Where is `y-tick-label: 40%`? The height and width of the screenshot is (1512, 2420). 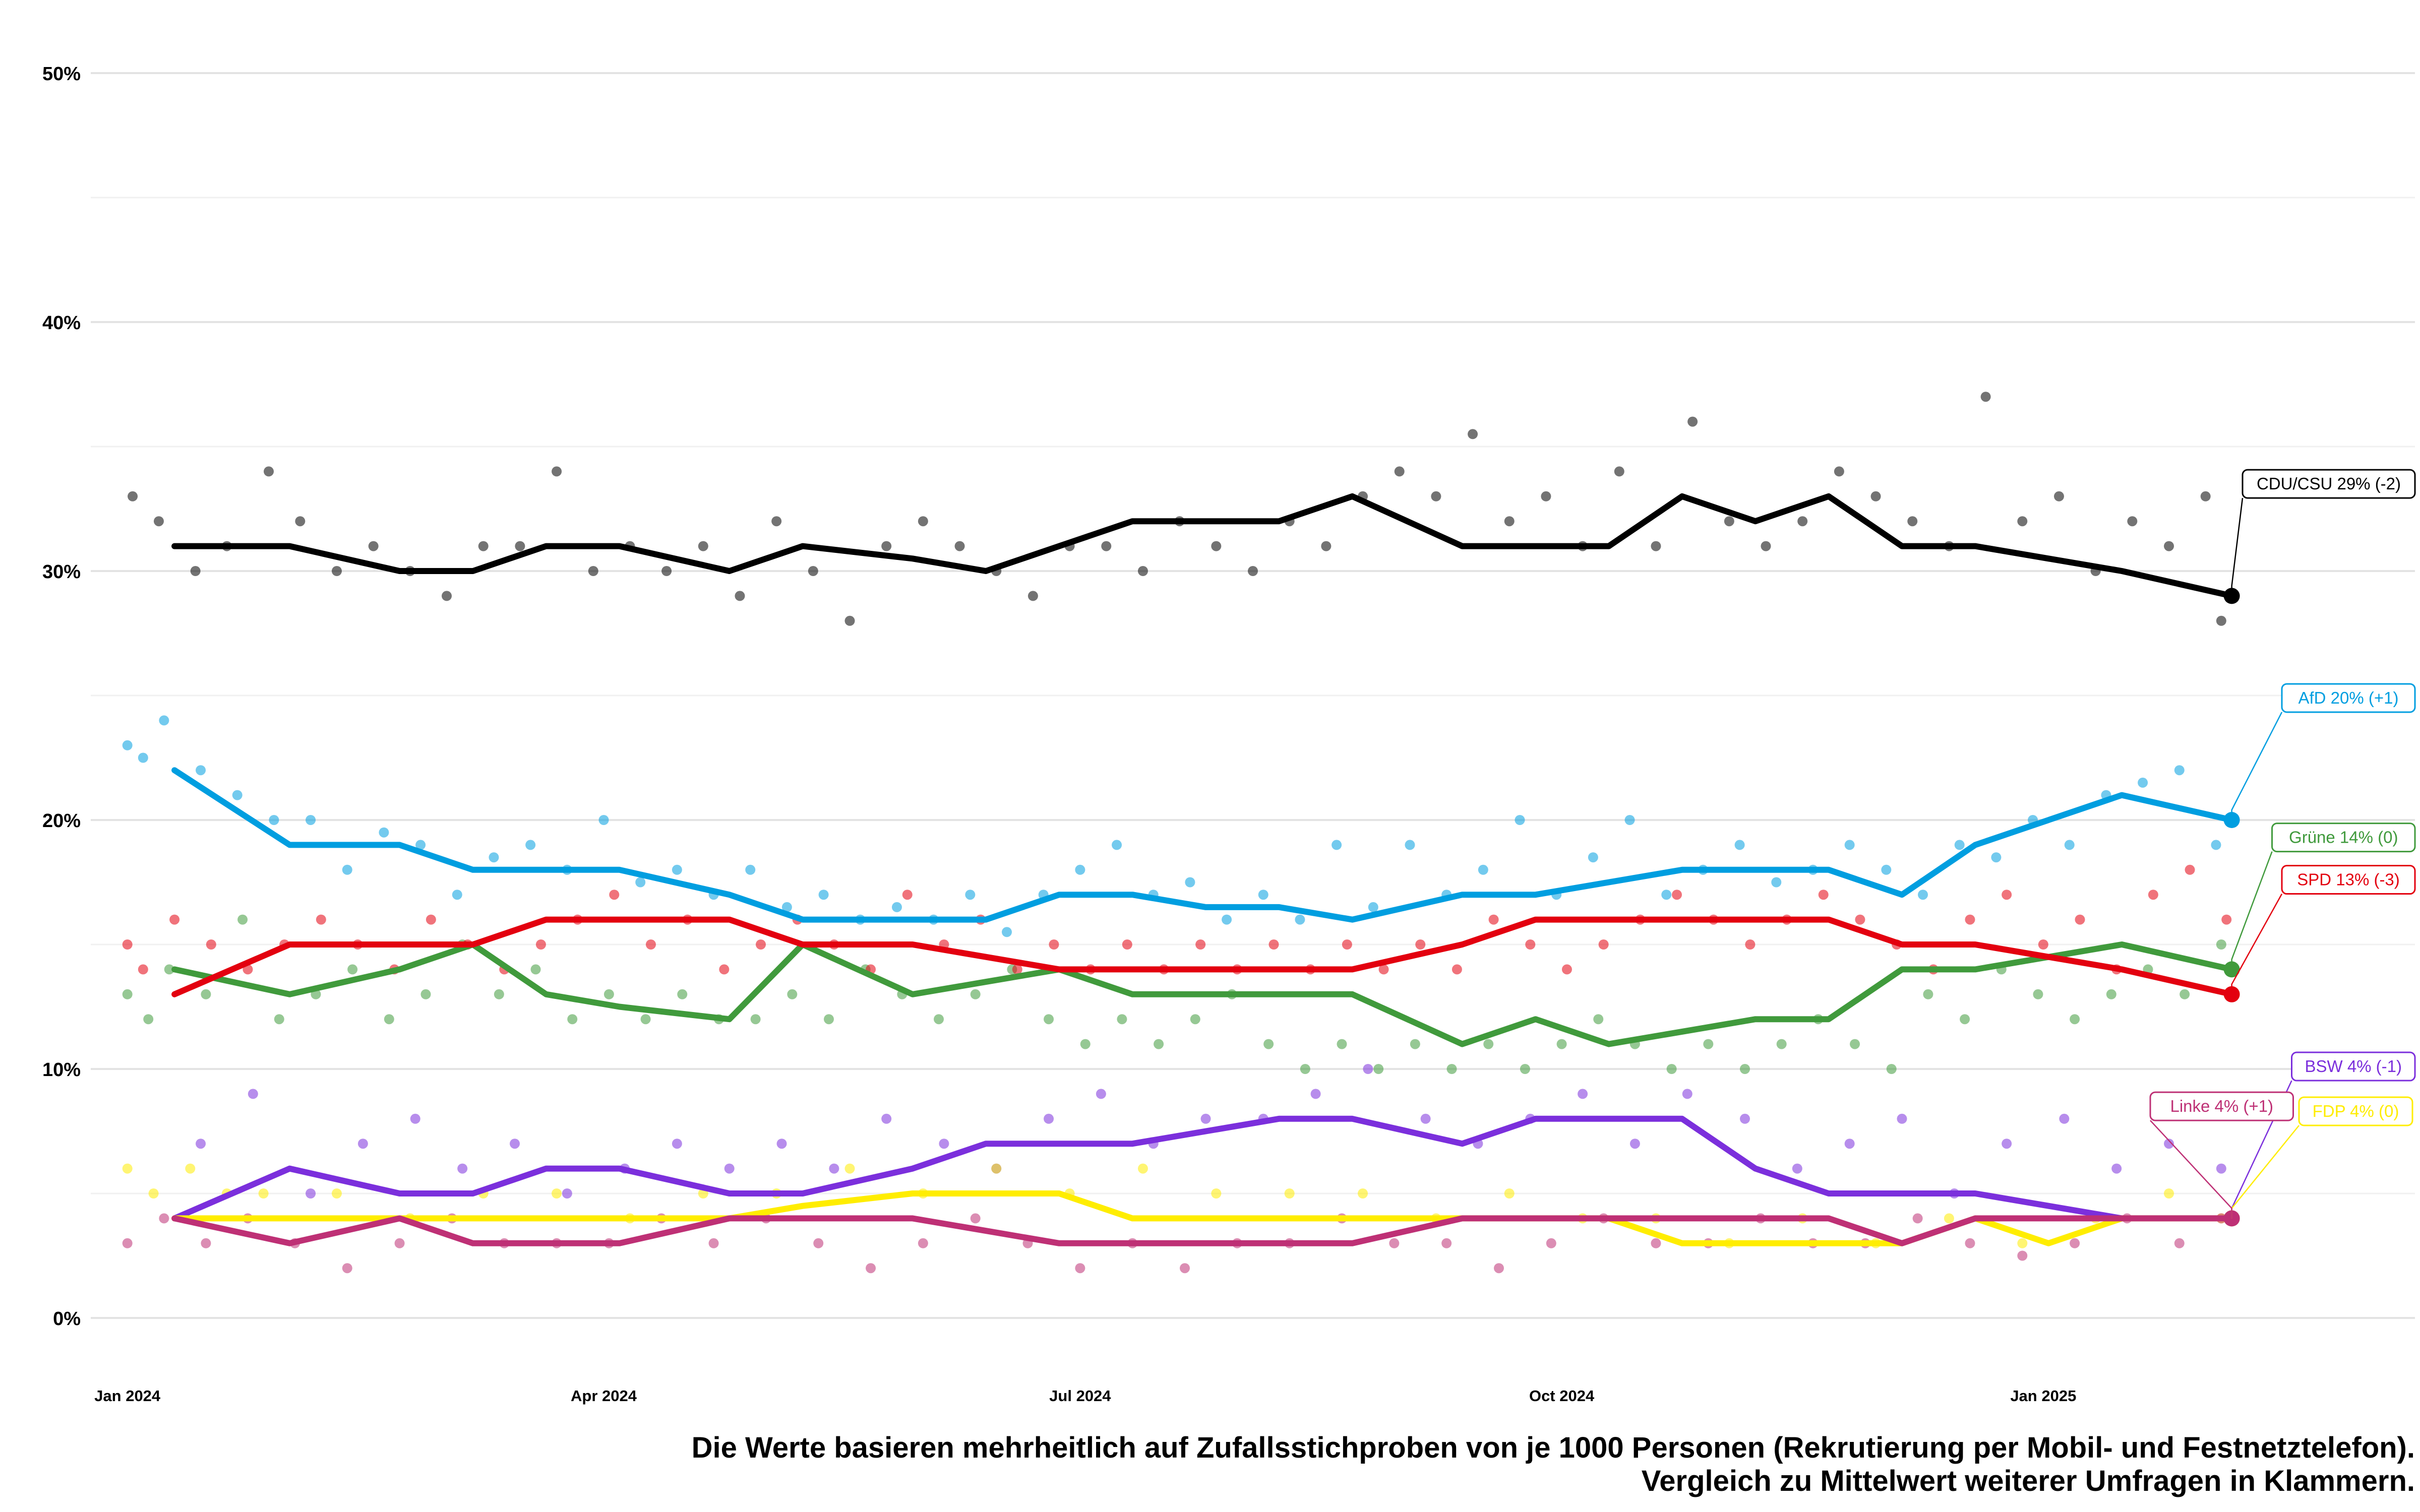
y-tick-label: 40% is located at coordinates (61, 323).